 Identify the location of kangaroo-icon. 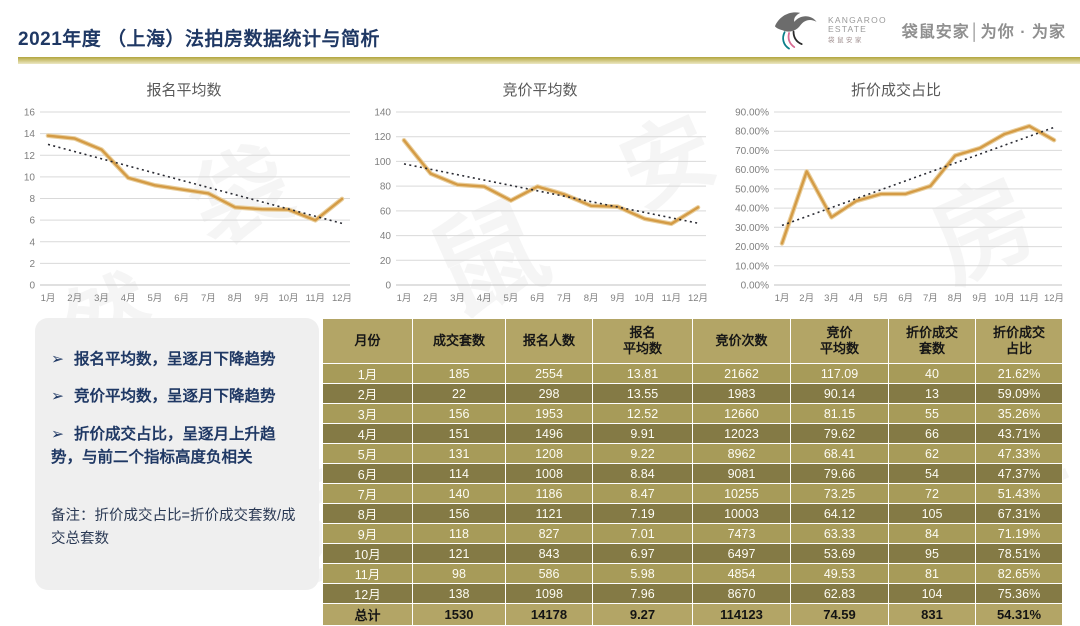
(795, 31).